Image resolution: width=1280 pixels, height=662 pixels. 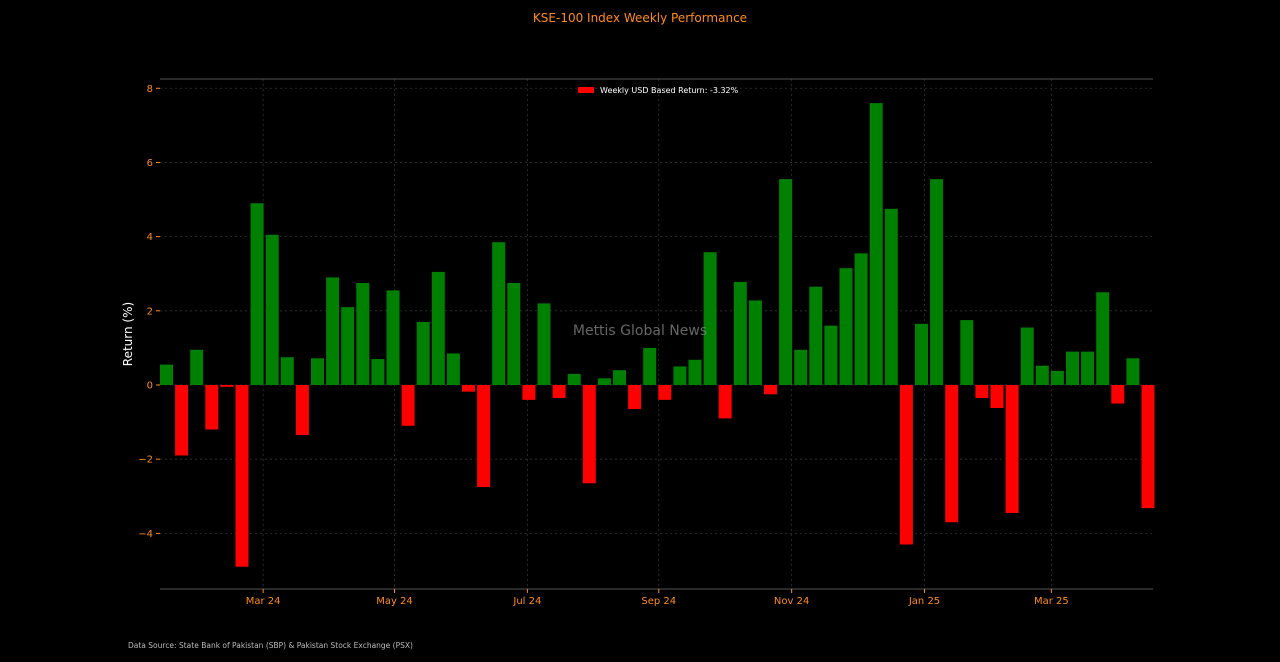 What do you see at coordinates (924, 601) in the screenshot?
I see `x-tick-label: Jan 25` at bounding box center [924, 601].